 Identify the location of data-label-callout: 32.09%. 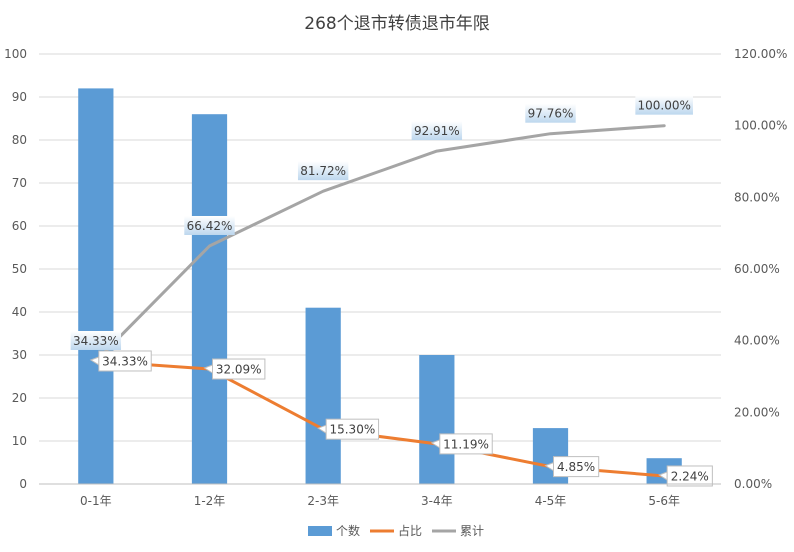
(234, 369).